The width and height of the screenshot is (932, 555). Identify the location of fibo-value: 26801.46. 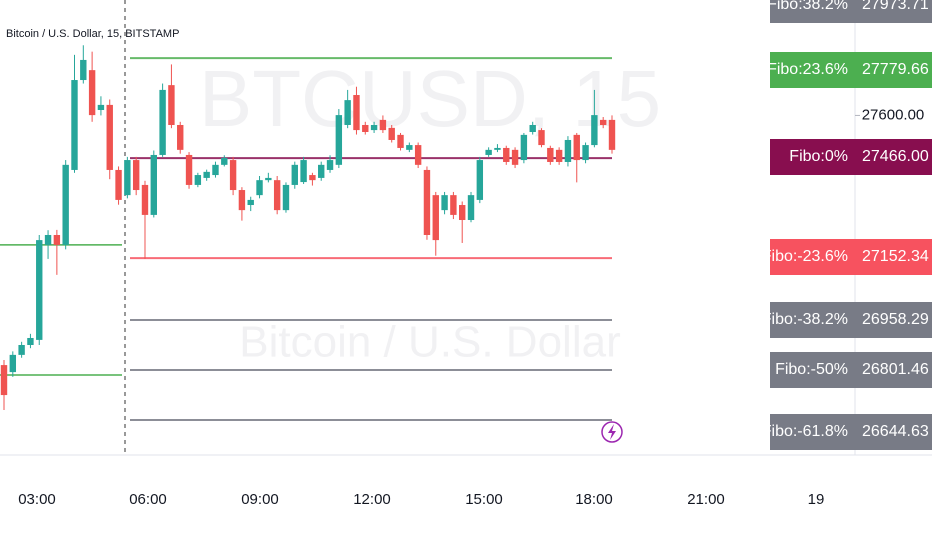
(895, 369).